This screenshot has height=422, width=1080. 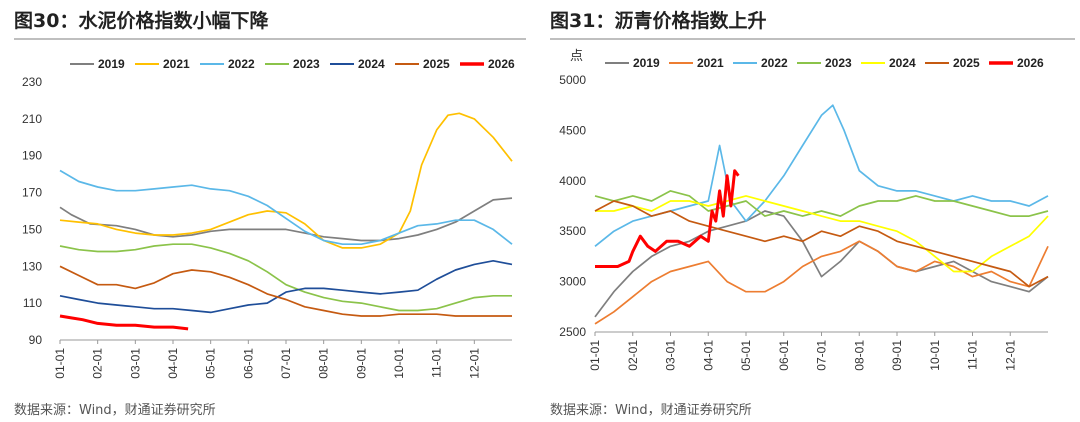 What do you see at coordinates (572, 130) in the screenshot?
I see `y-tick-label: 4500` at bounding box center [572, 130].